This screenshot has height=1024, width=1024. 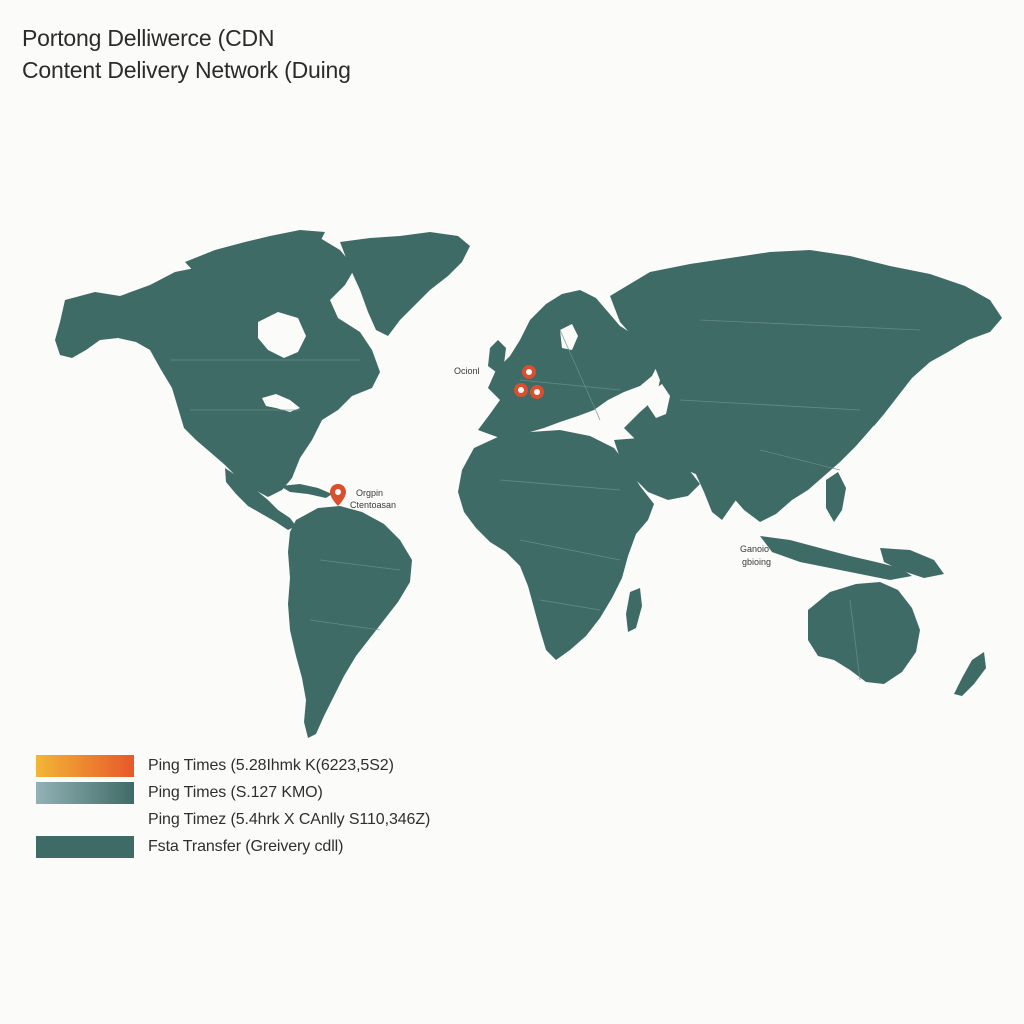 What do you see at coordinates (886, 397) in the screenshot?
I see `japan-islands` at bounding box center [886, 397].